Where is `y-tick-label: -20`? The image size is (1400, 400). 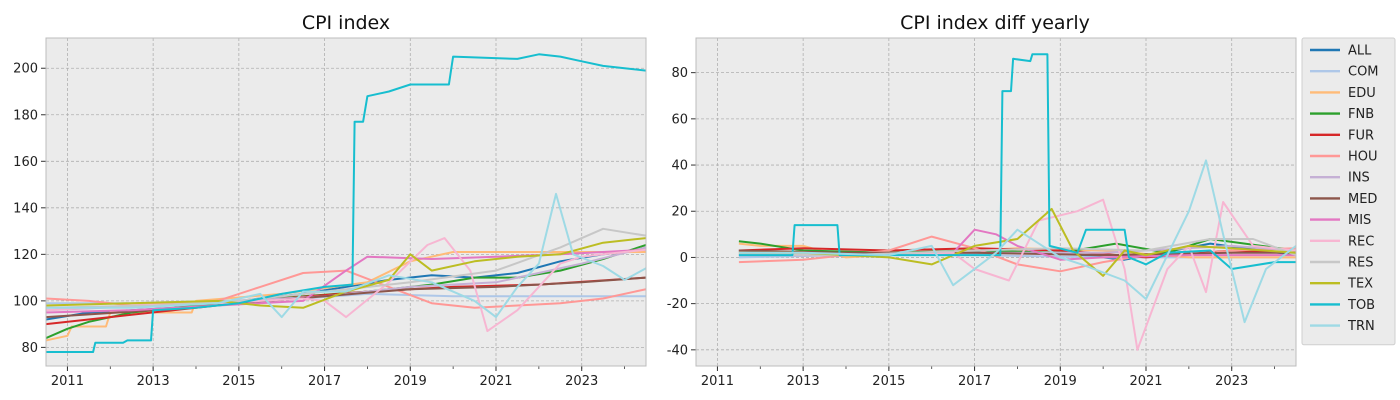
y-tick-label: -20 is located at coordinates (677, 304).